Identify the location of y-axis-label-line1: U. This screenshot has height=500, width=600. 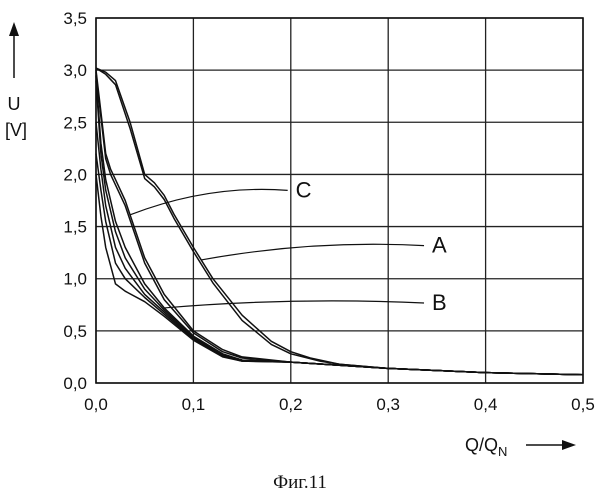
(14, 104).